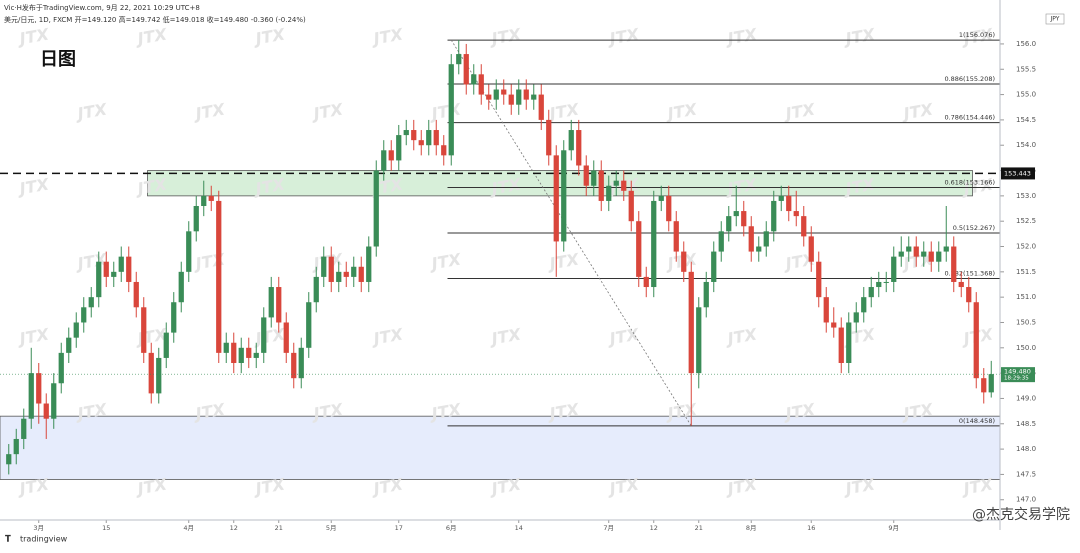 Image resolution: width=1080 pixels, height=553 pixels. I want to click on x-tick-label: 8月, so click(751, 528).